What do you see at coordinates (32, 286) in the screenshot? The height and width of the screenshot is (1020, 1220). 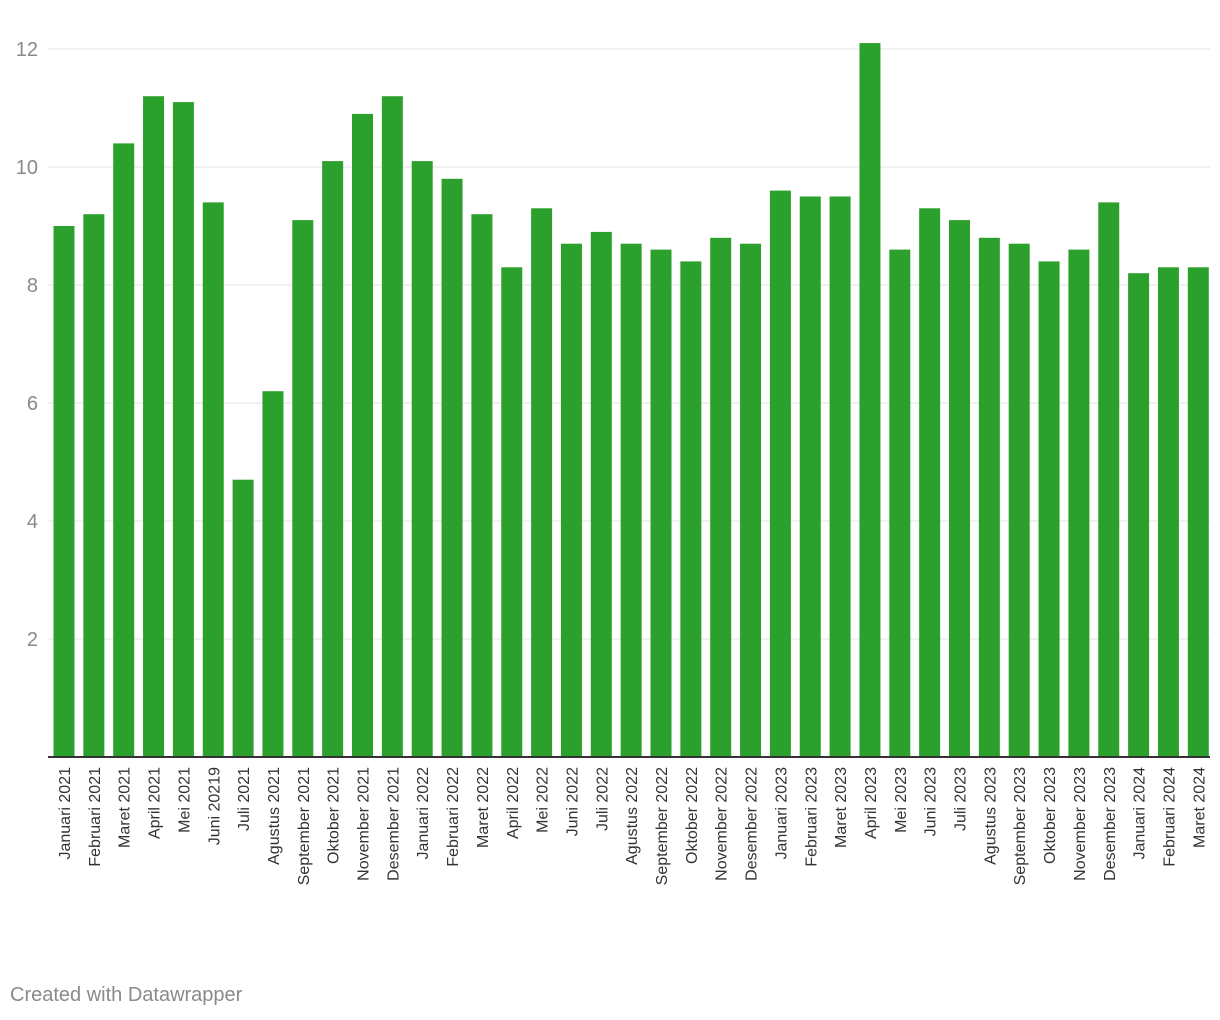 I see `y-tick-label: 8` at bounding box center [32, 286].